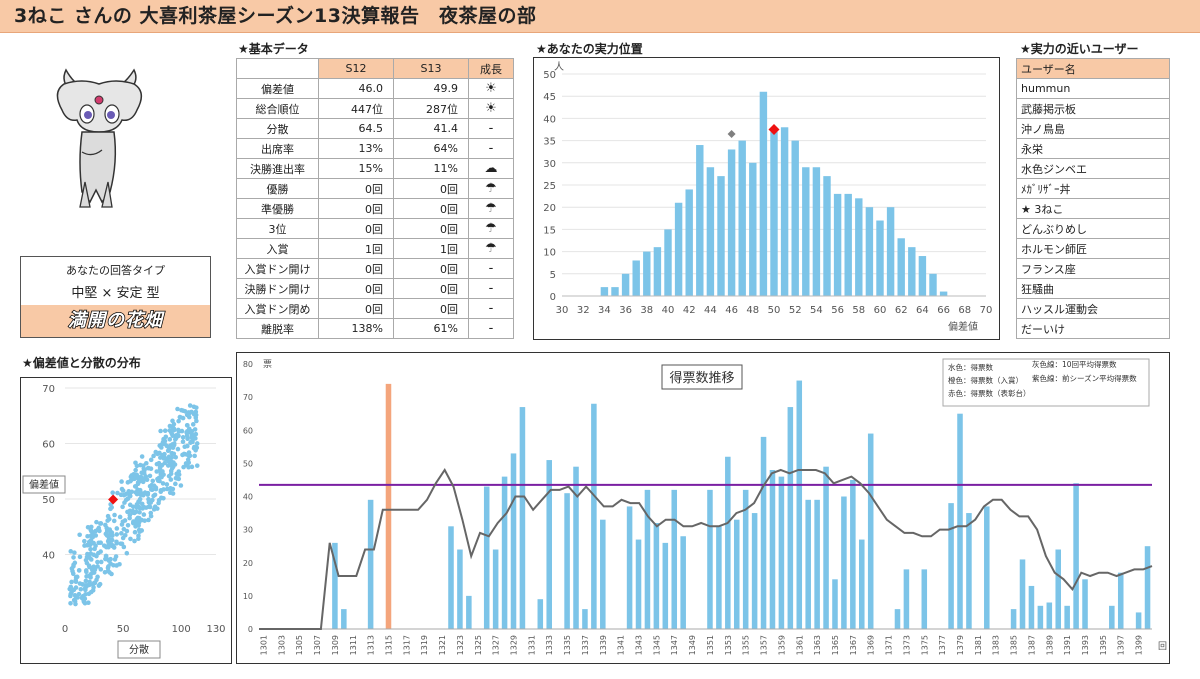 The image size is (1200, 679). What do you see at coordinates (277, 128) in the screenshot?
I see `row-label: 分散` at bounding box center [277, 128].